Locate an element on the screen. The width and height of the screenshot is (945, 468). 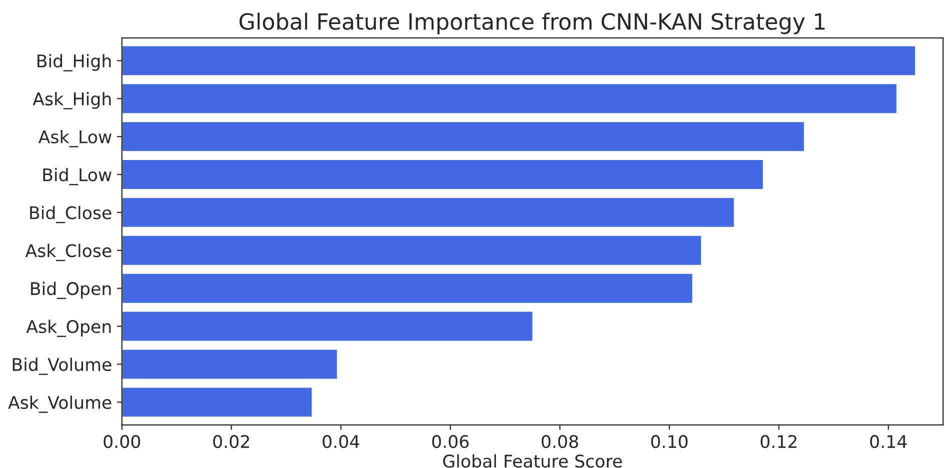
y-tick-label: Bid_High is located at coordinates (74, 63).